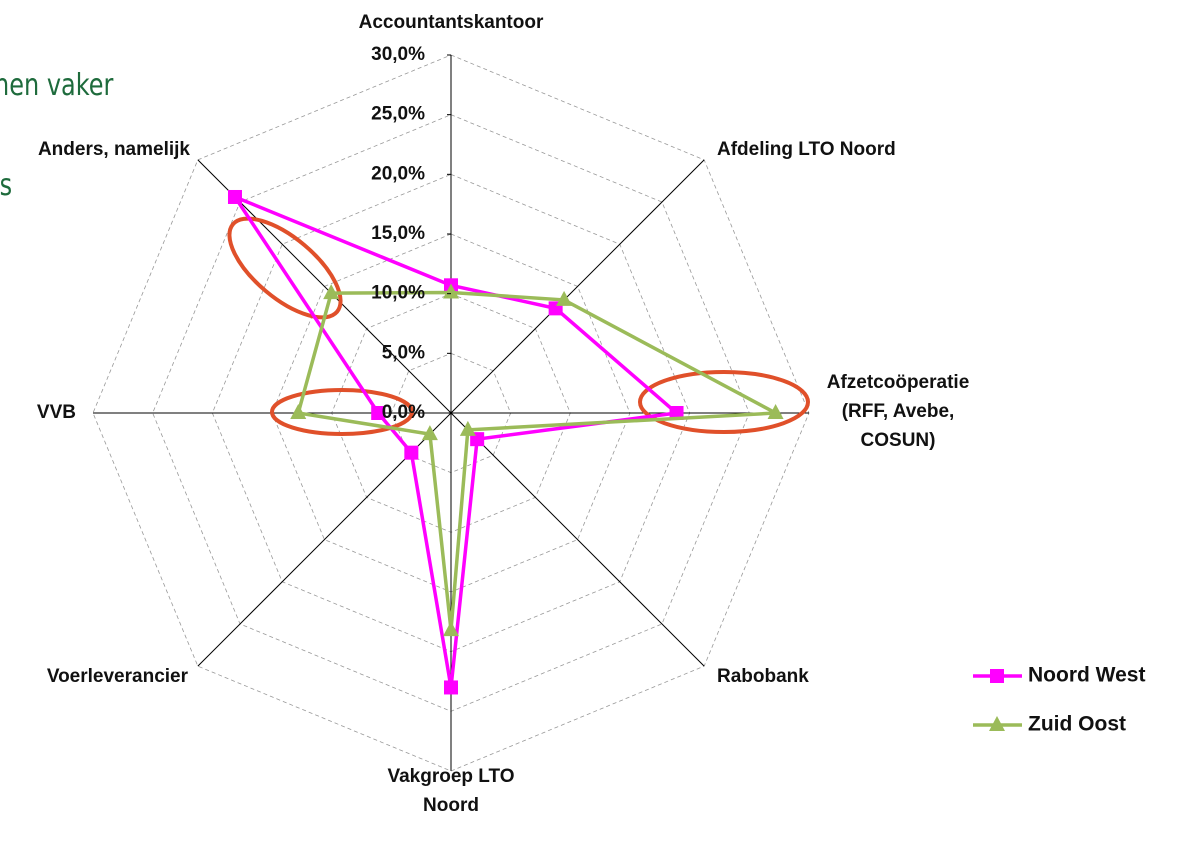 The height and width of the screenshot is (847, 1186). Describe the element at coordinates (398, 233) in the screenshot. I see `tick-label: 15,0%` at that location.